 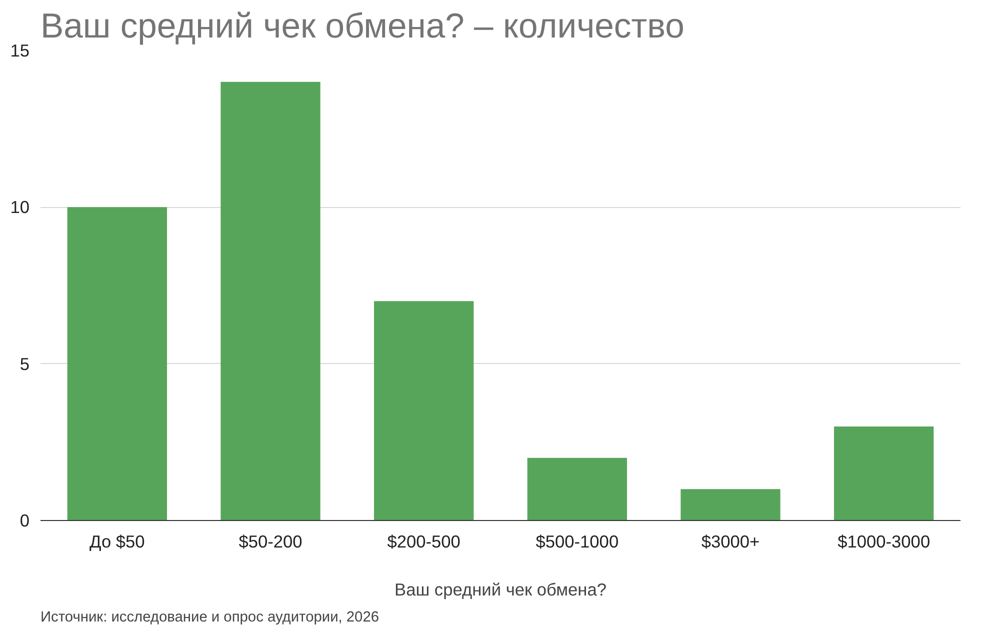 What do you see at coordinates (730, 542) in the screenshot?
I see `x-tick-label: $3000+` at bounding box center [730, 542].